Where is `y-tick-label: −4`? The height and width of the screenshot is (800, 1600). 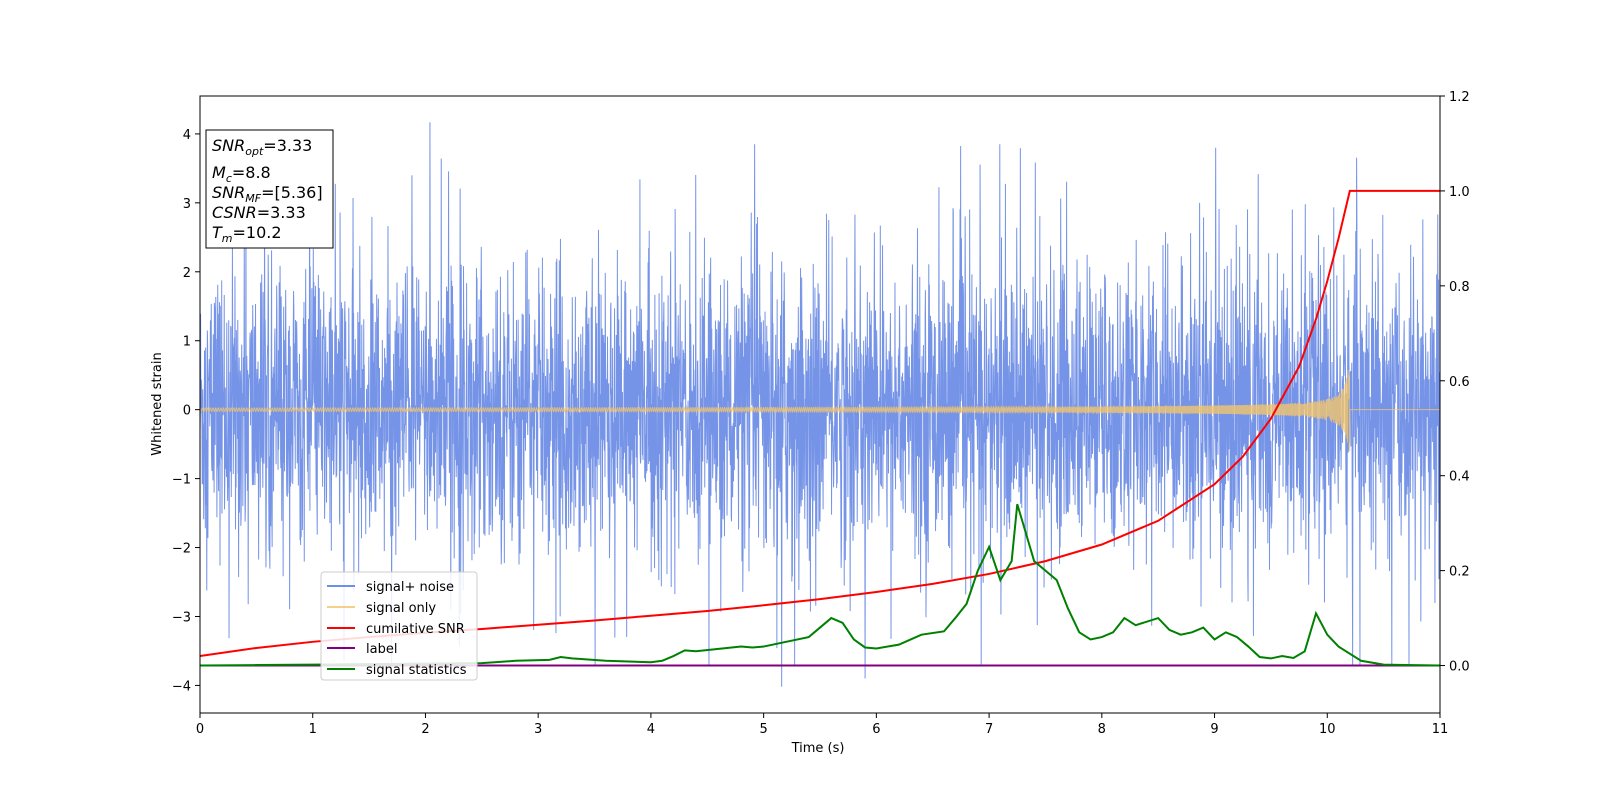
y-tick-label: −4 is located at coordinates (181, 686).